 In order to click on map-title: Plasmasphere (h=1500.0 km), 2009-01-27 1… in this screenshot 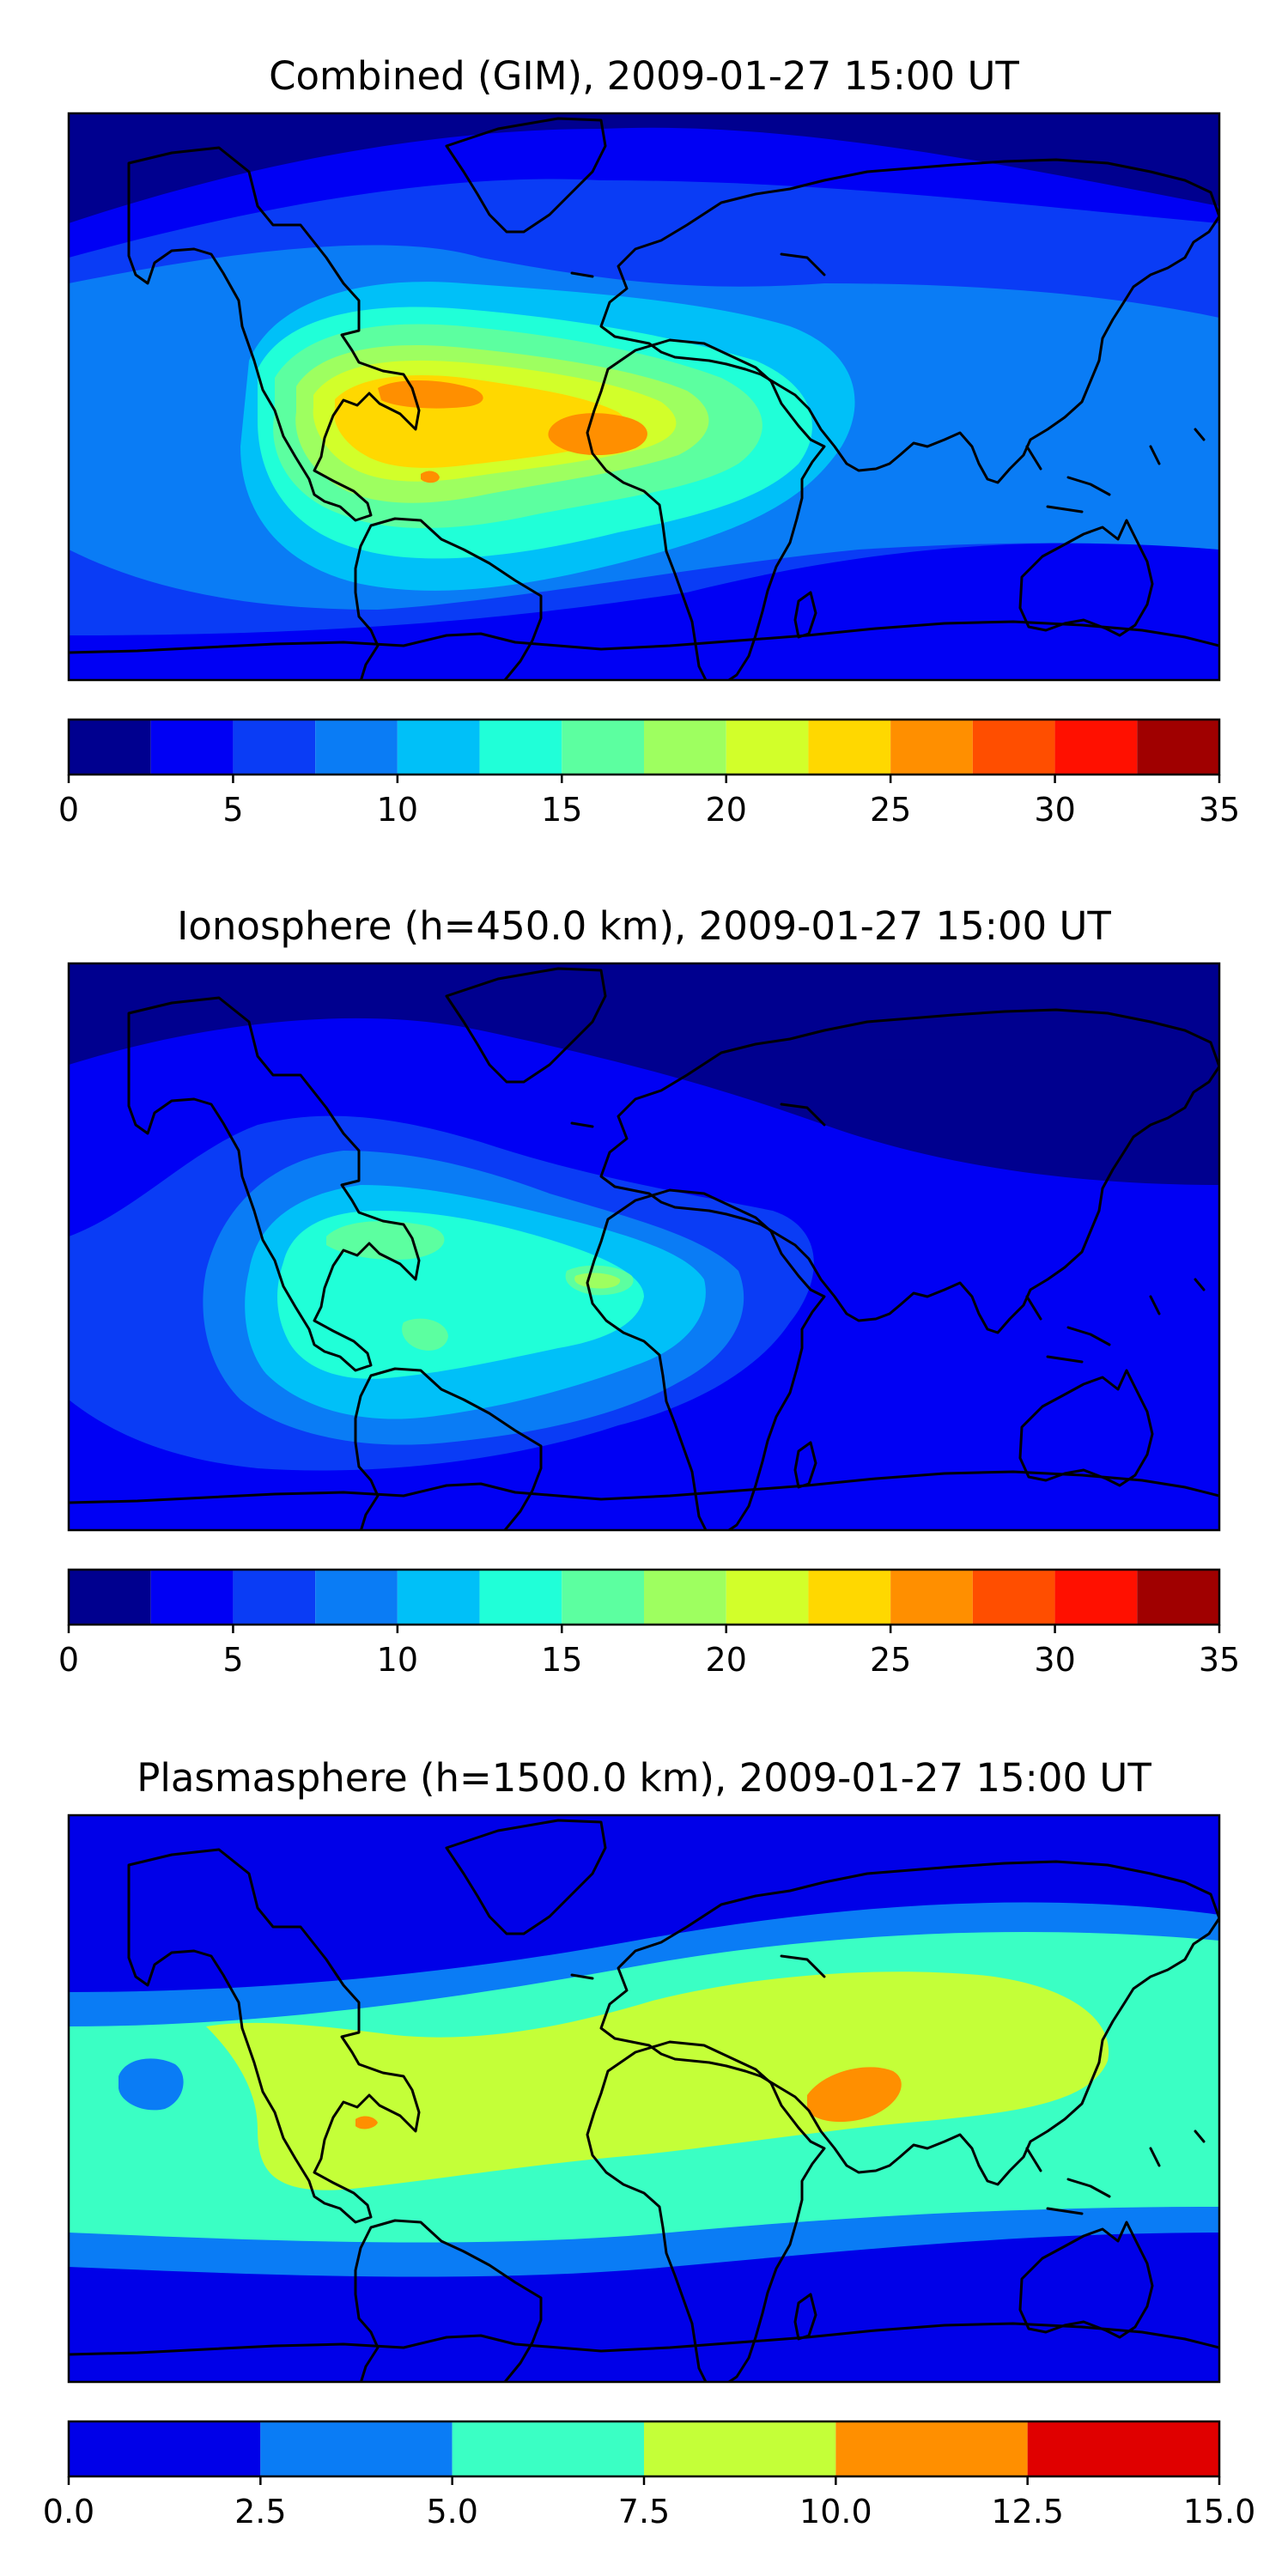, I will do `click(644, 1778)`.